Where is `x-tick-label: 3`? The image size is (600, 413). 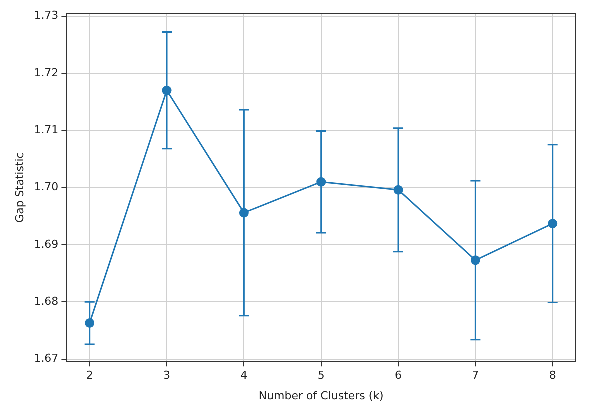
x-tick-label: 3 is located at coordinates (167, 375).